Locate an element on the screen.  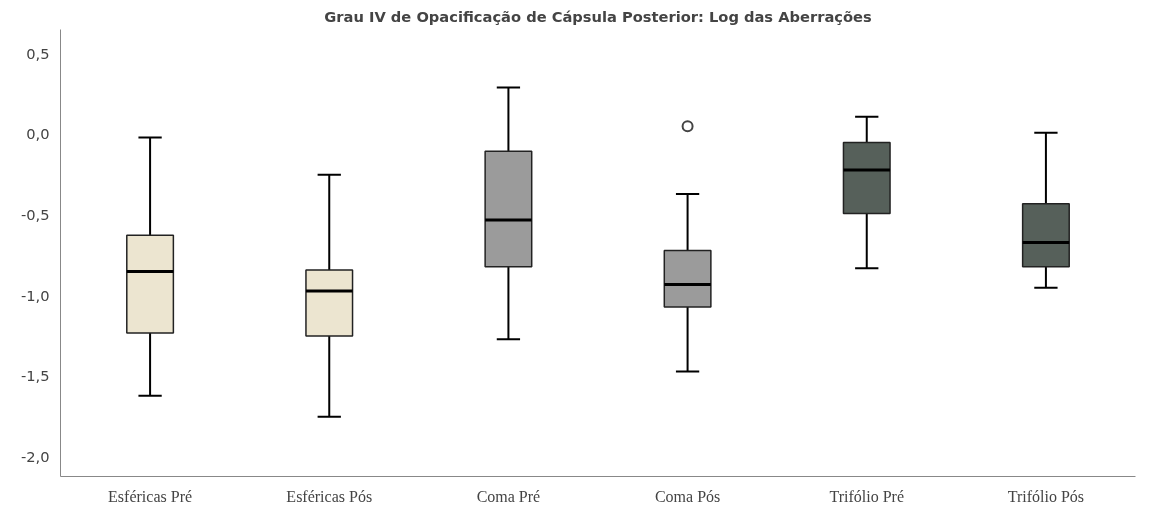
y-tick-label: 0,0 is located at coordinates (38, 134).